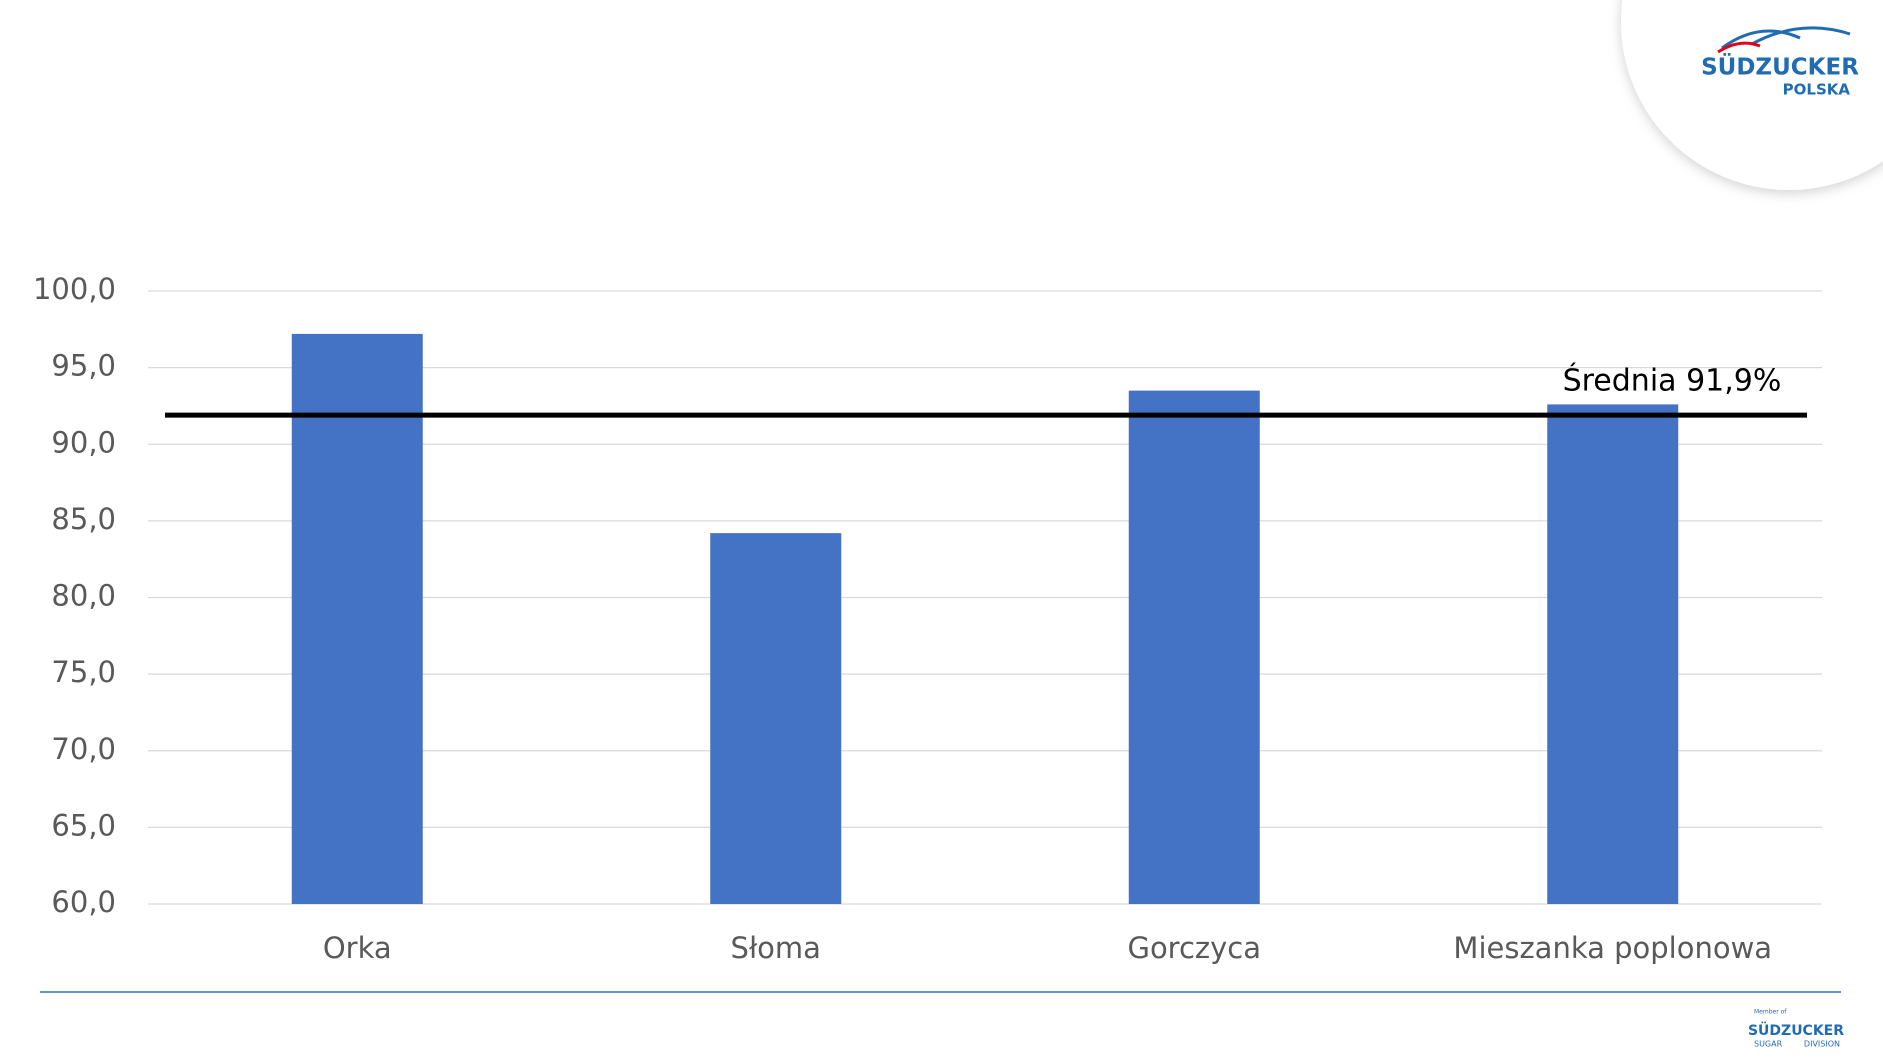 The width and height of the screenshot is (1883, 1058). What do you see at coordinates (74, 289) in the screenshot?
I see `y-tick-label: 100,0` at bounding box center [74, 289].